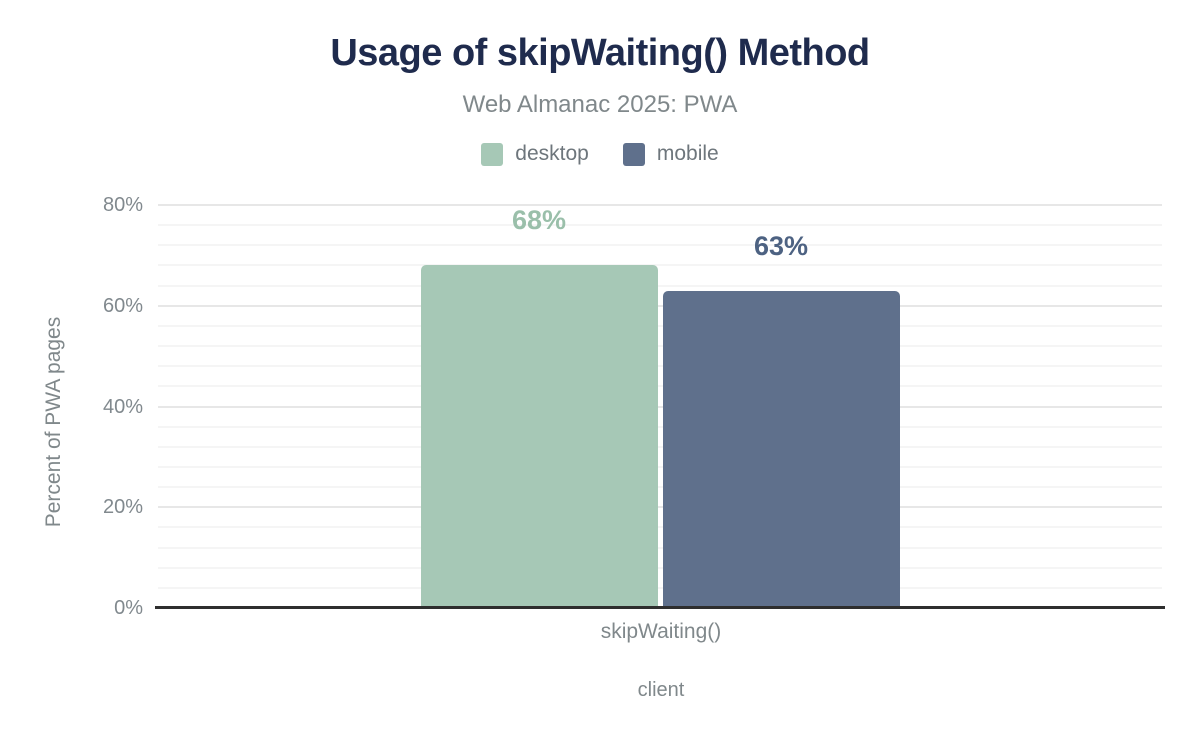  I want to click on bar-value-label-mobile: 63%, so click(781, 245).